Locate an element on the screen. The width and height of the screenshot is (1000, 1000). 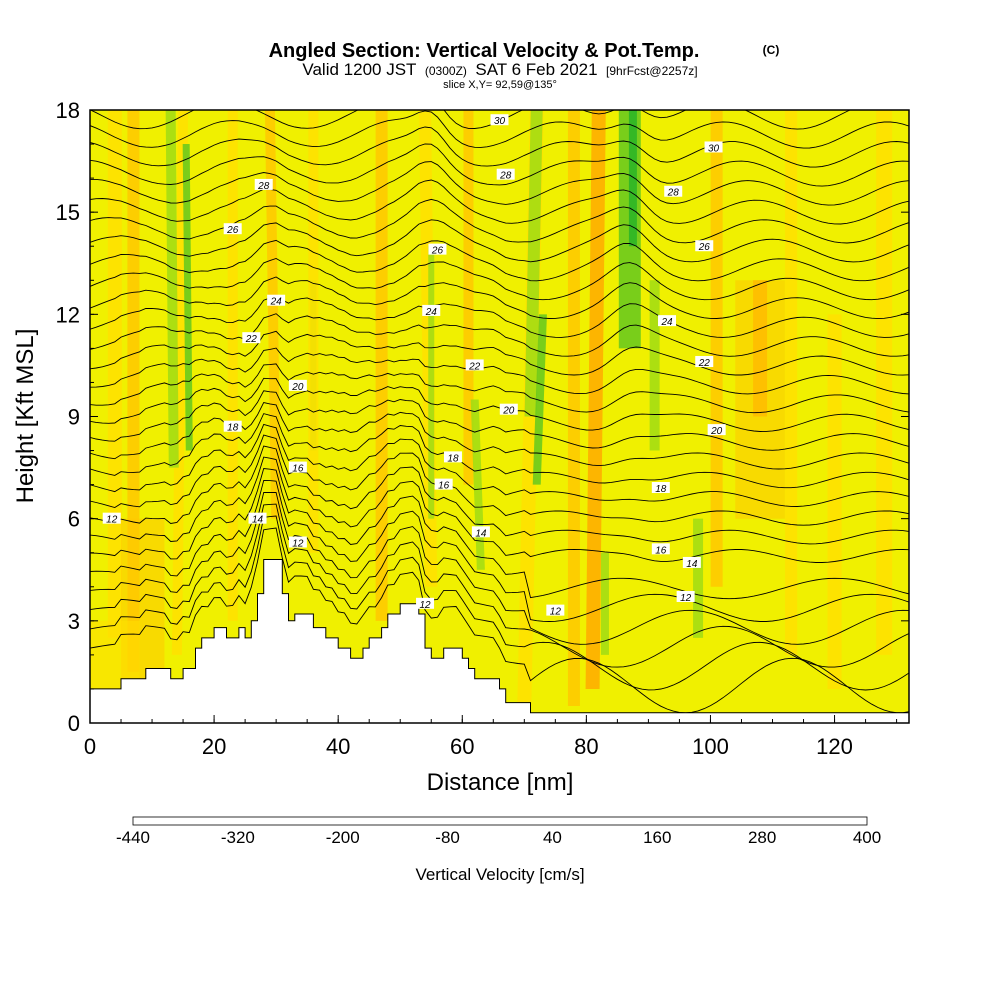
isentrope-label: 22 is located at coordinates (704, 362).